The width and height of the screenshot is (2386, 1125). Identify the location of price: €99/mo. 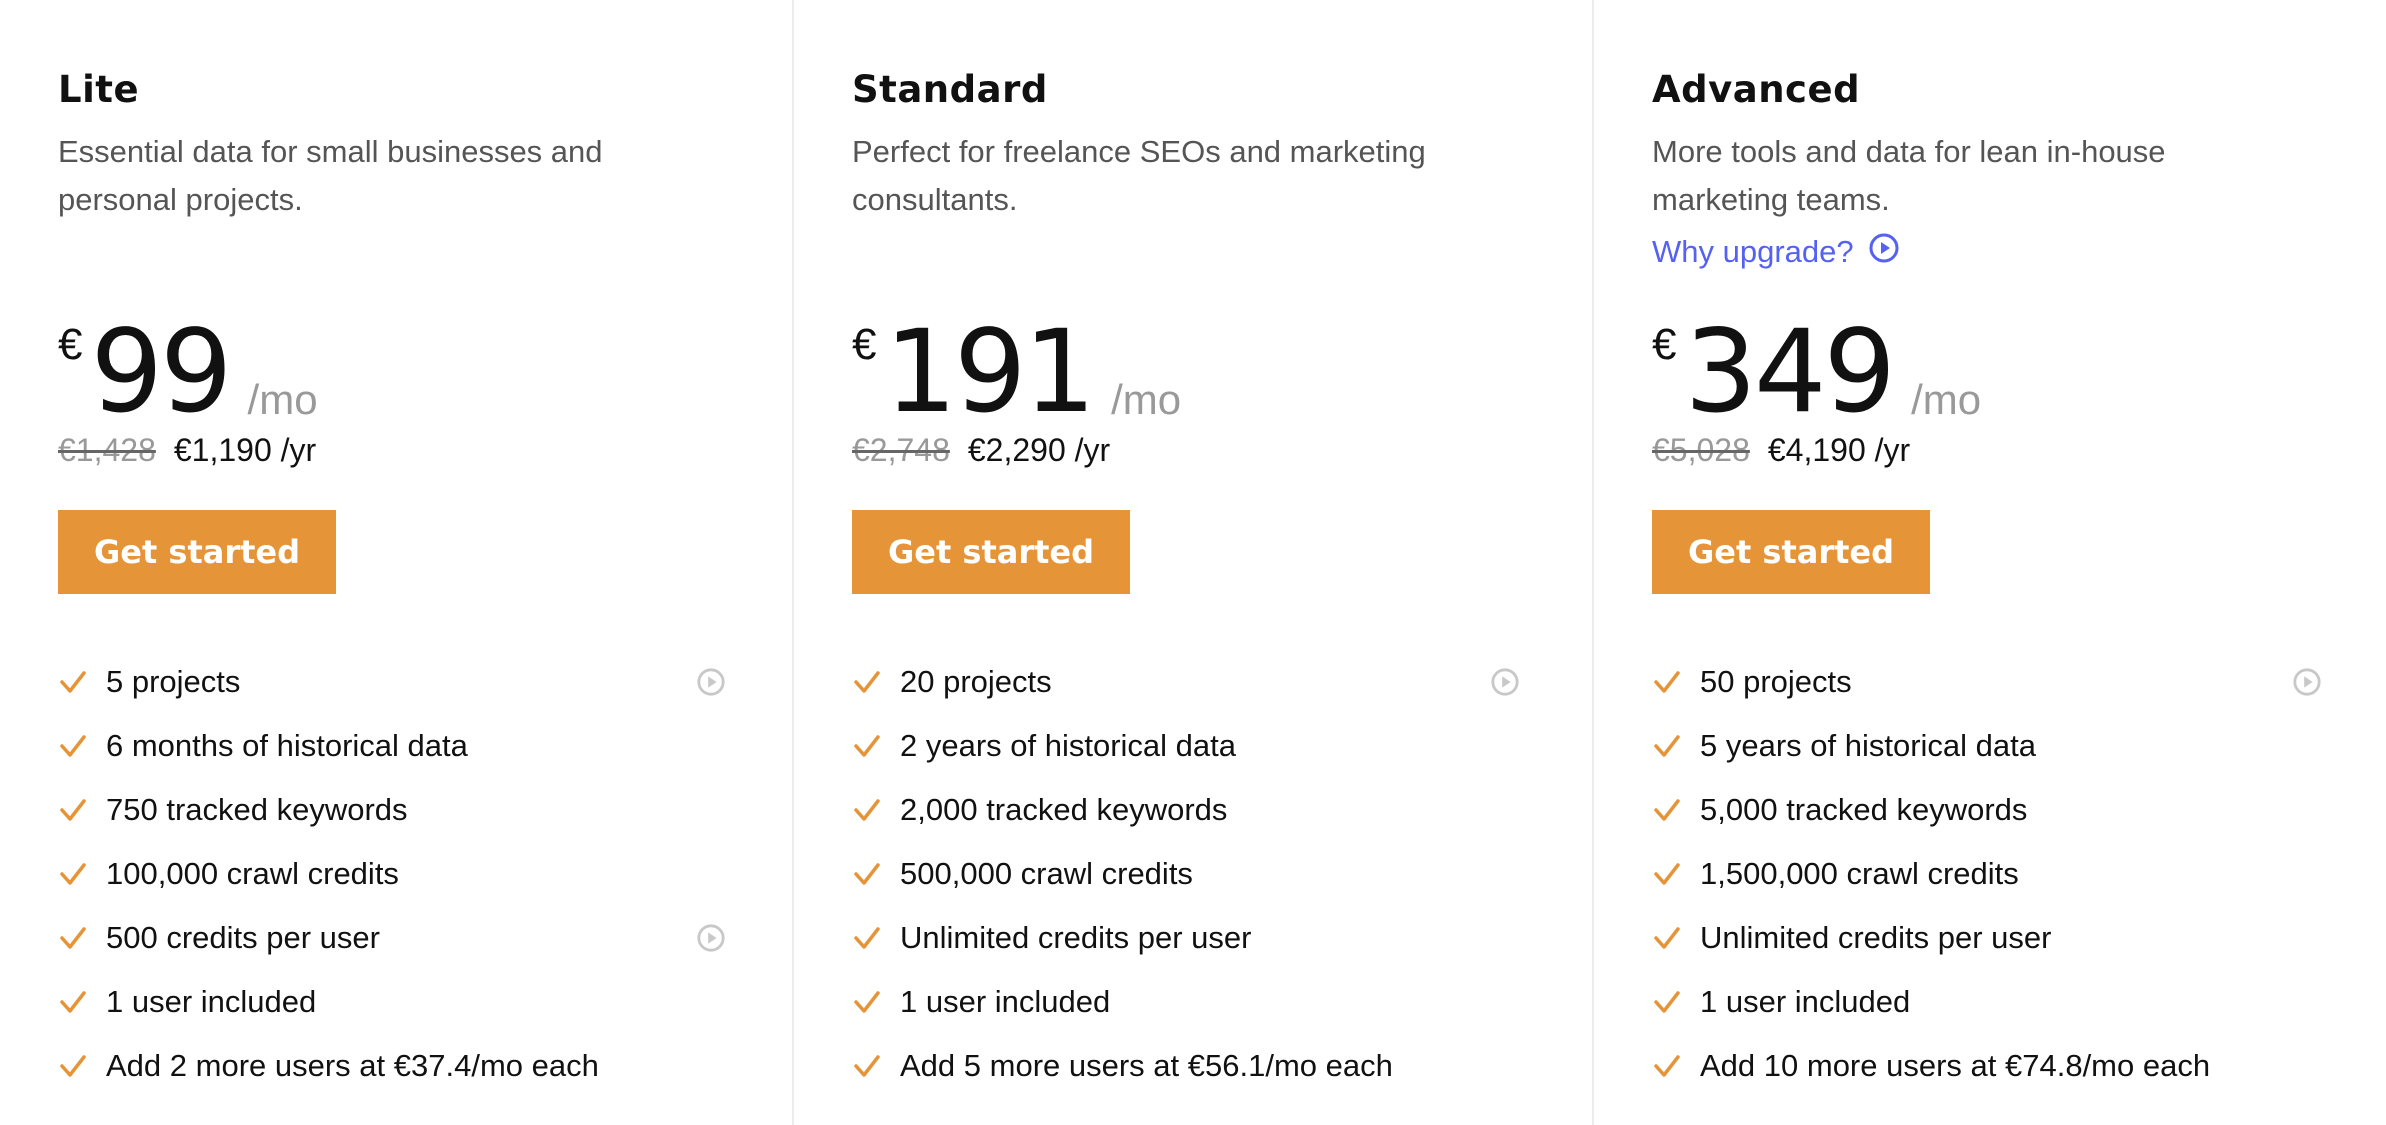
(188, 372).